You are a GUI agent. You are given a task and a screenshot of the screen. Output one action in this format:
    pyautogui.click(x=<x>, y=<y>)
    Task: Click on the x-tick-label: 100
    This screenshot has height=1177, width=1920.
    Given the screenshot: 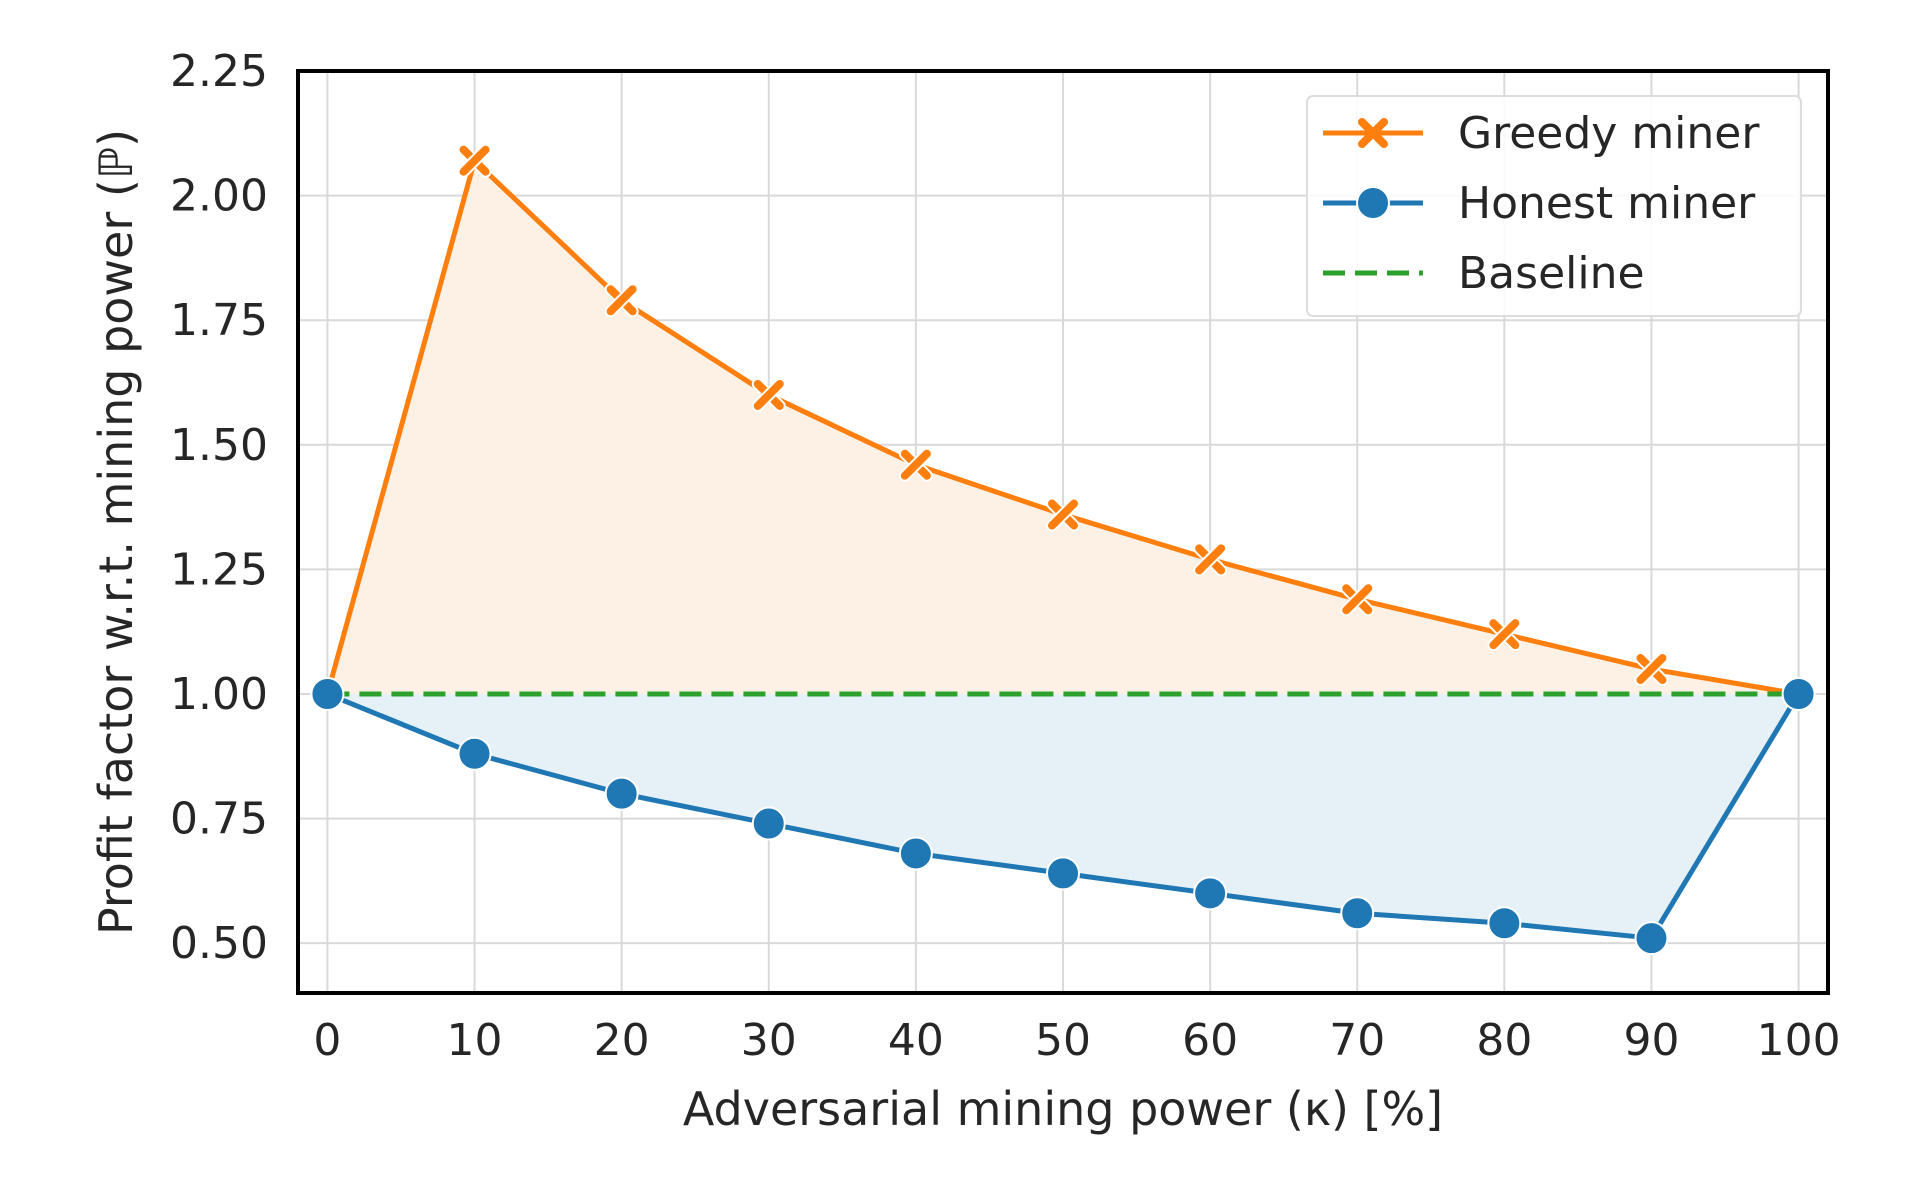 What is the action you would take?
    pyautogui.click(x=1799, y=1040)
    